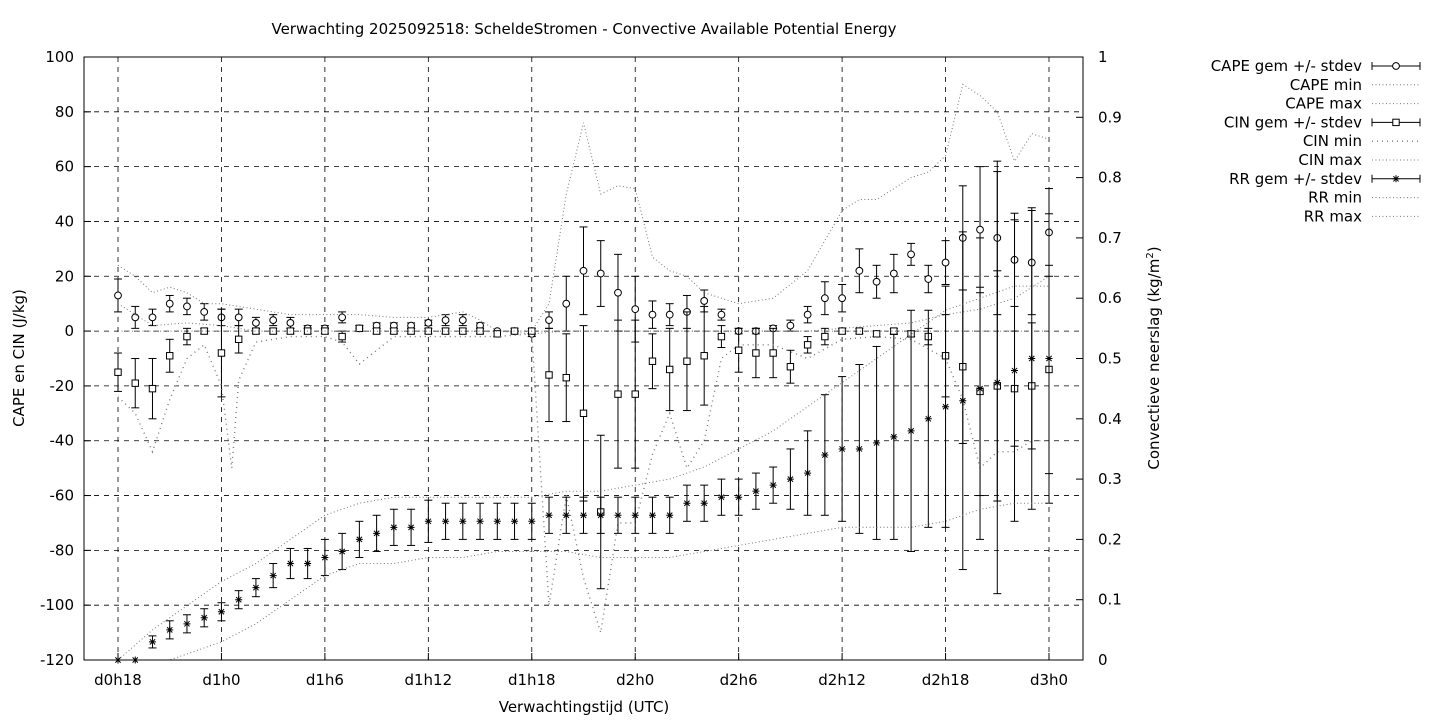 The height and width of the screenshot is (720, 1440). I want to click on legend-label: CIN gem +/- stdev, so click(1293, 122).